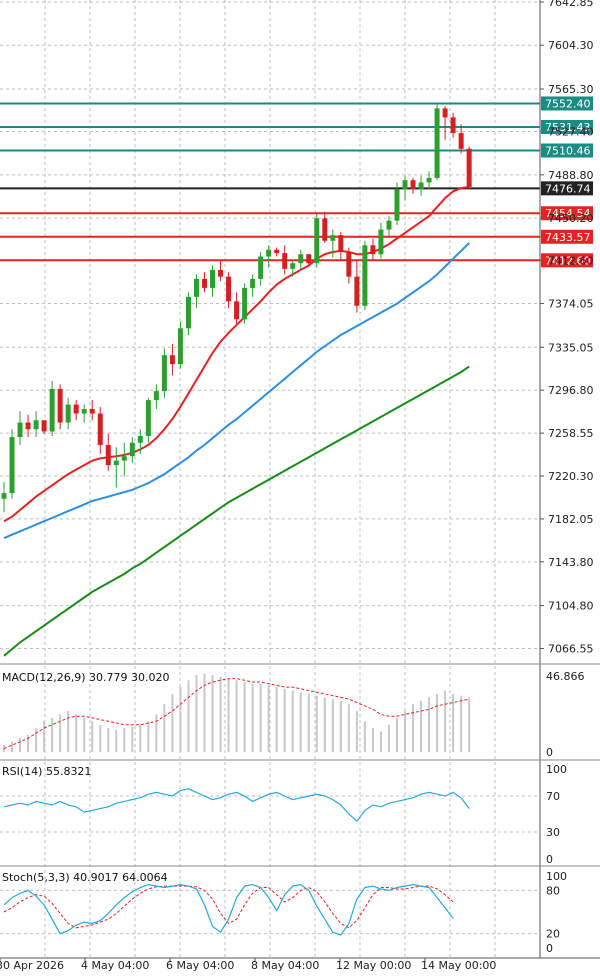 This screenshot has width=600, height=978. I want to click on x-tick-label: 14 May 00:00, so click(458, 965).